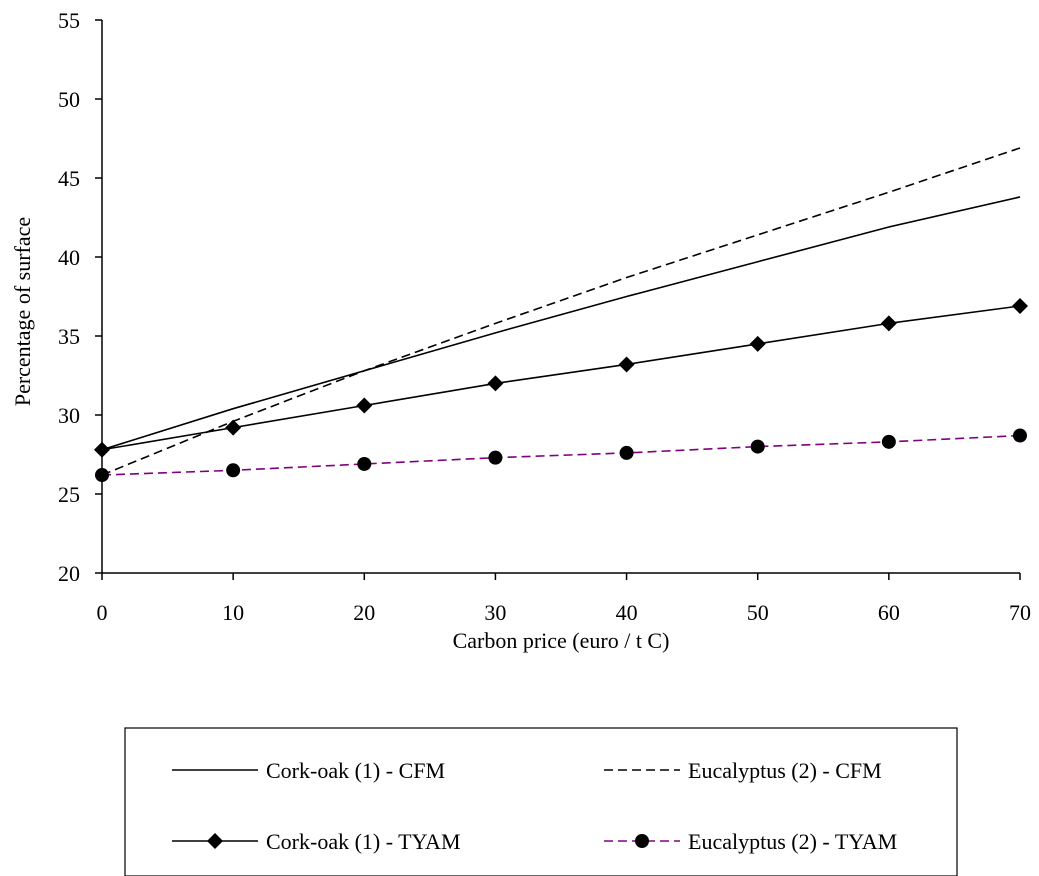 The height and width of the screenshot is (876, 1039). I want to click on legend-item: Cork-oak (1) - TYAM, so click(316, 841).